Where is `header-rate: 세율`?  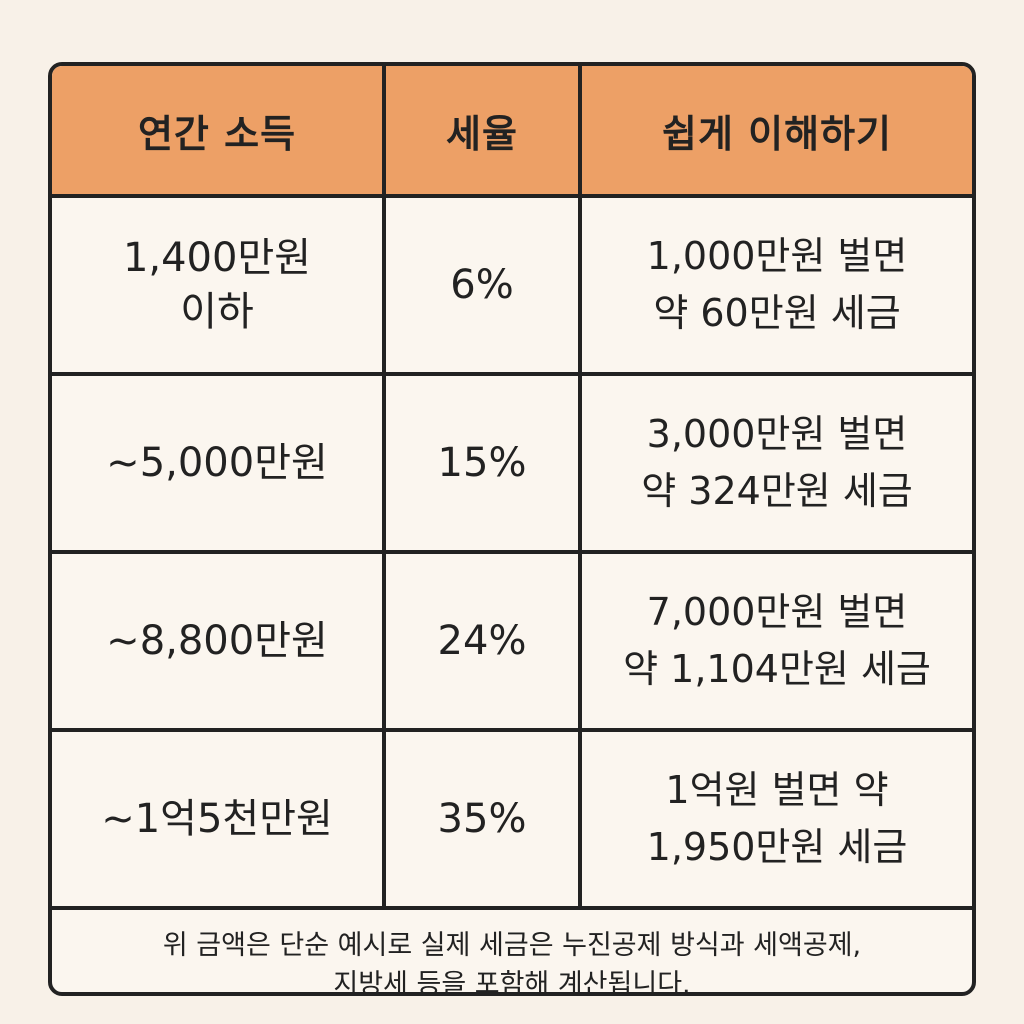 header-rate: 세율 is located at coordinates (484, 130).